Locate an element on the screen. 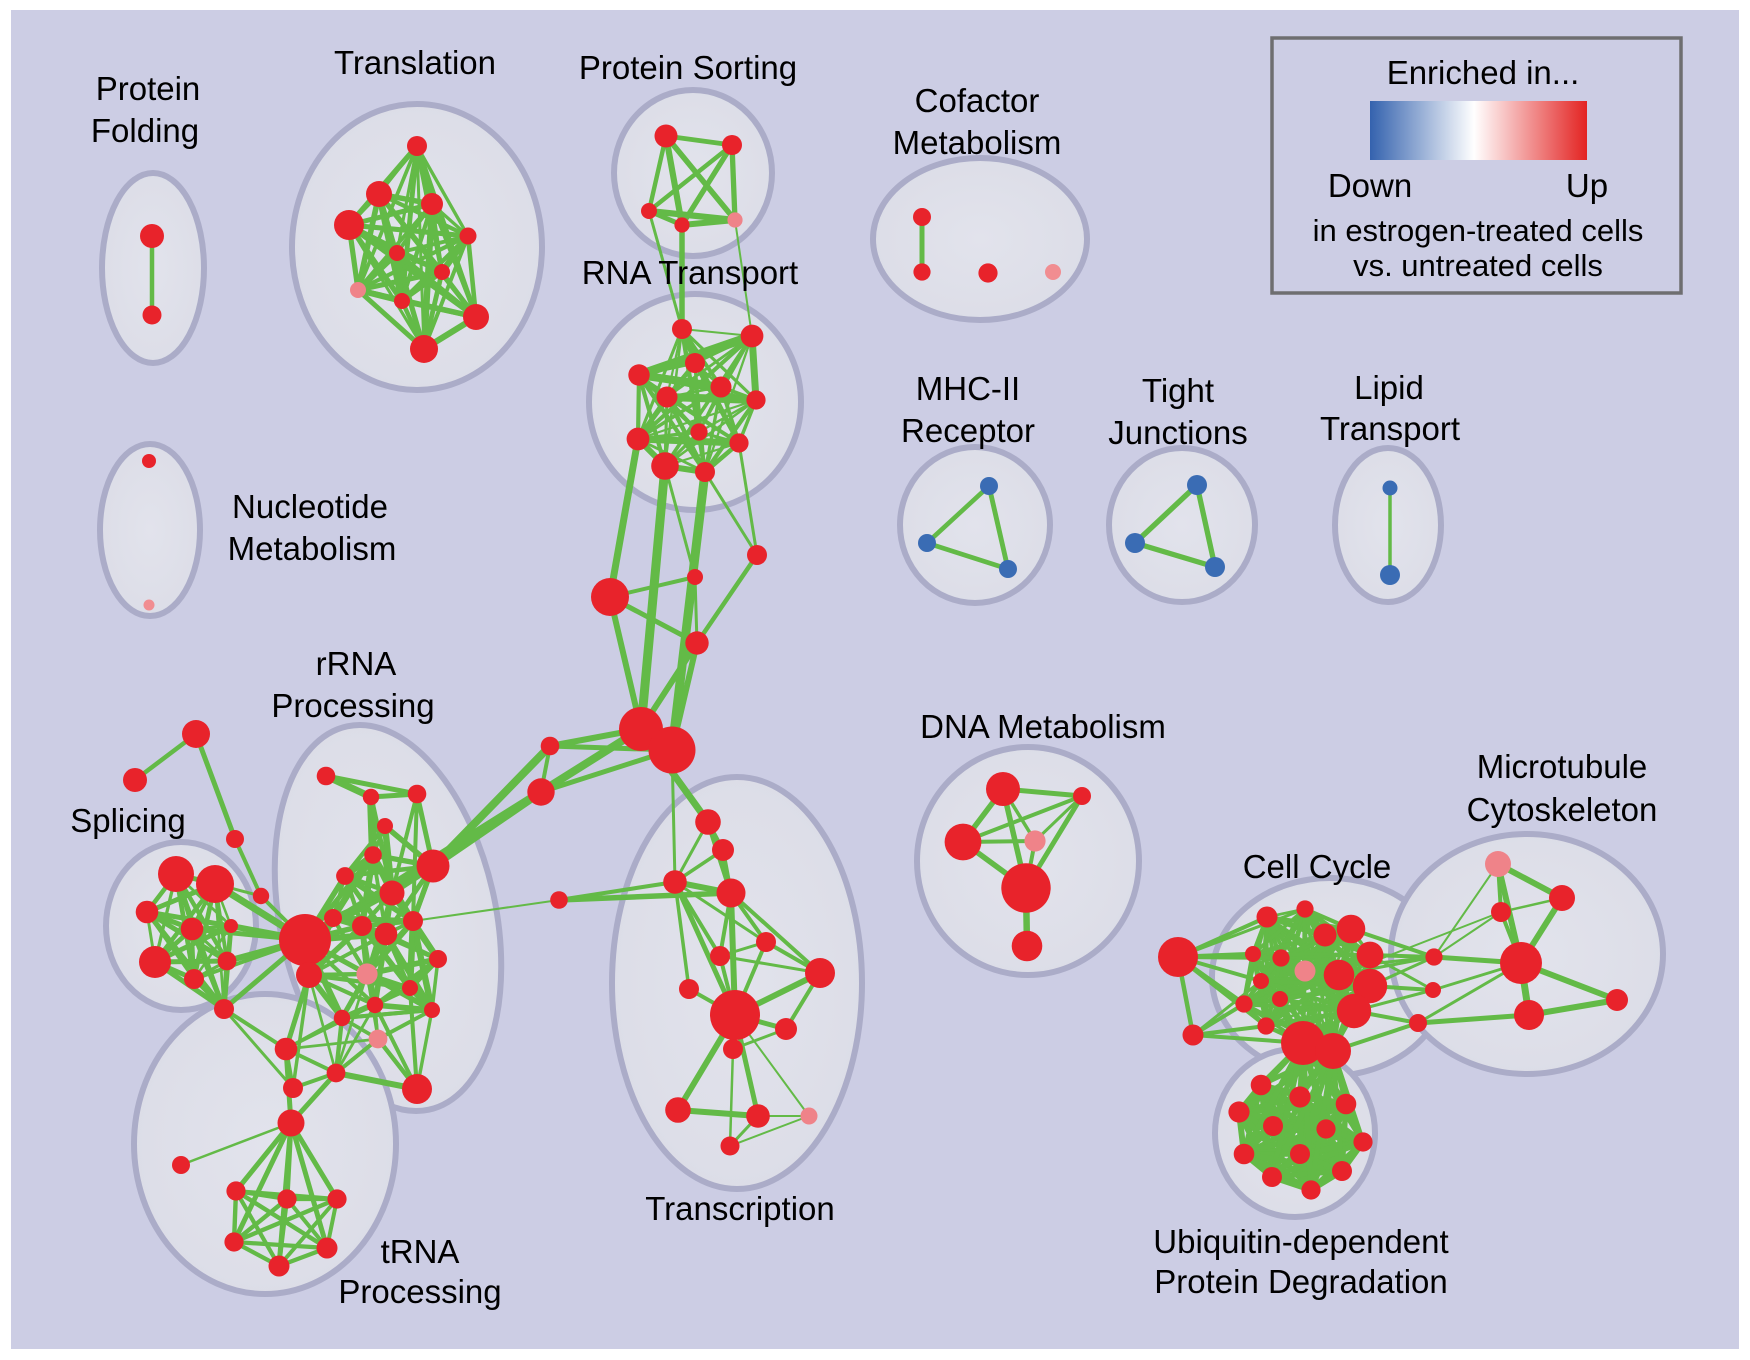 The image size is (1750, 1360). svg-text: Transcription is located at coordinates (740, 1208).